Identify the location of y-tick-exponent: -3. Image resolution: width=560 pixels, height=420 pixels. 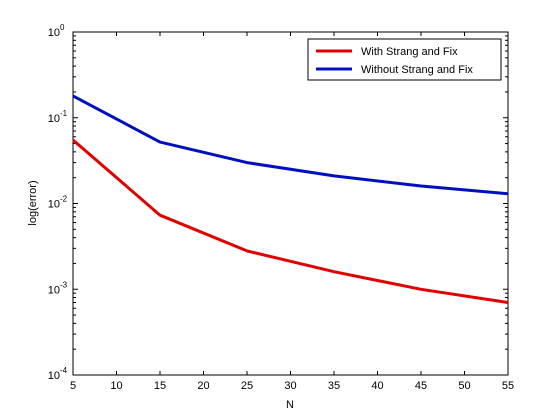
(64, 284).